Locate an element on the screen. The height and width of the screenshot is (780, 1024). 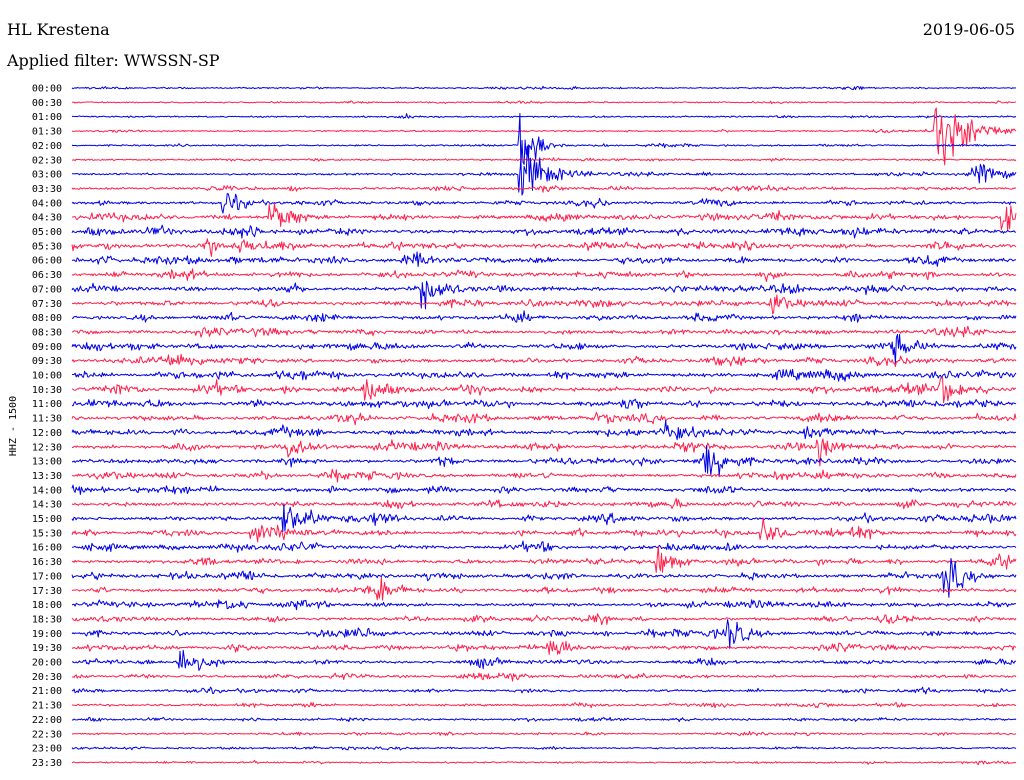
tick-label-1100: 11:00 is located at coordinates (47, 404).